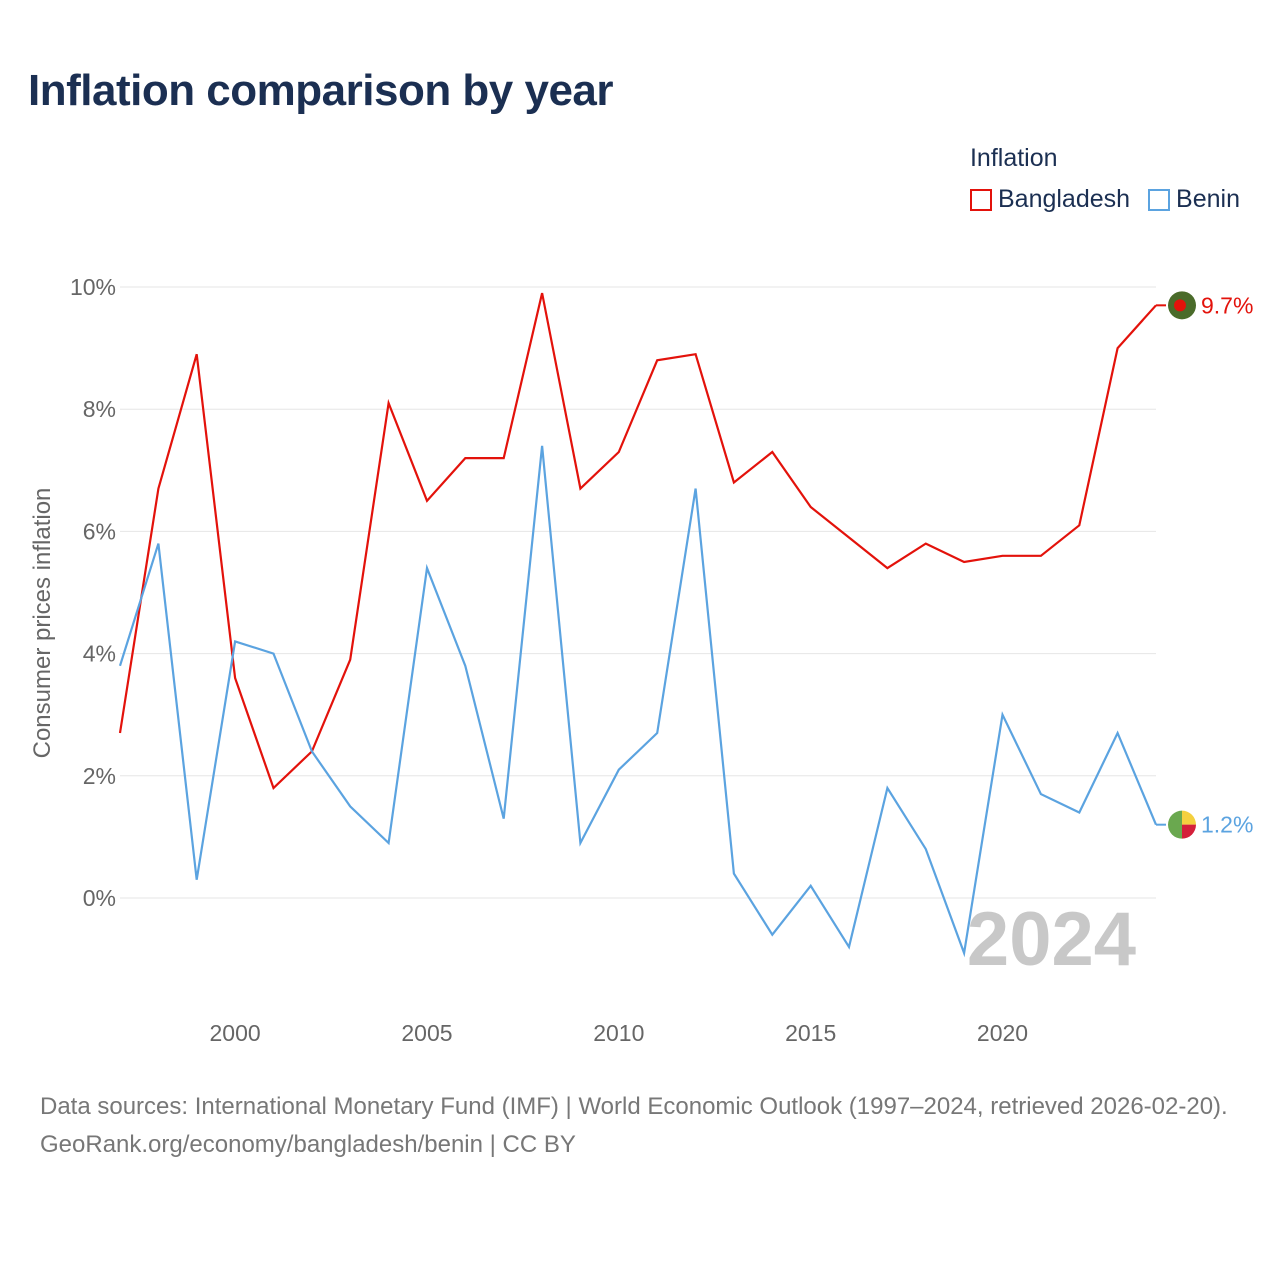 This screenshot has width=1280, height=1280. What do you see at coordinates (1064, 199) in the screenshot?
I see `legend-label-bangladesh: Bangladesh` at bounding box center [1064, 199].